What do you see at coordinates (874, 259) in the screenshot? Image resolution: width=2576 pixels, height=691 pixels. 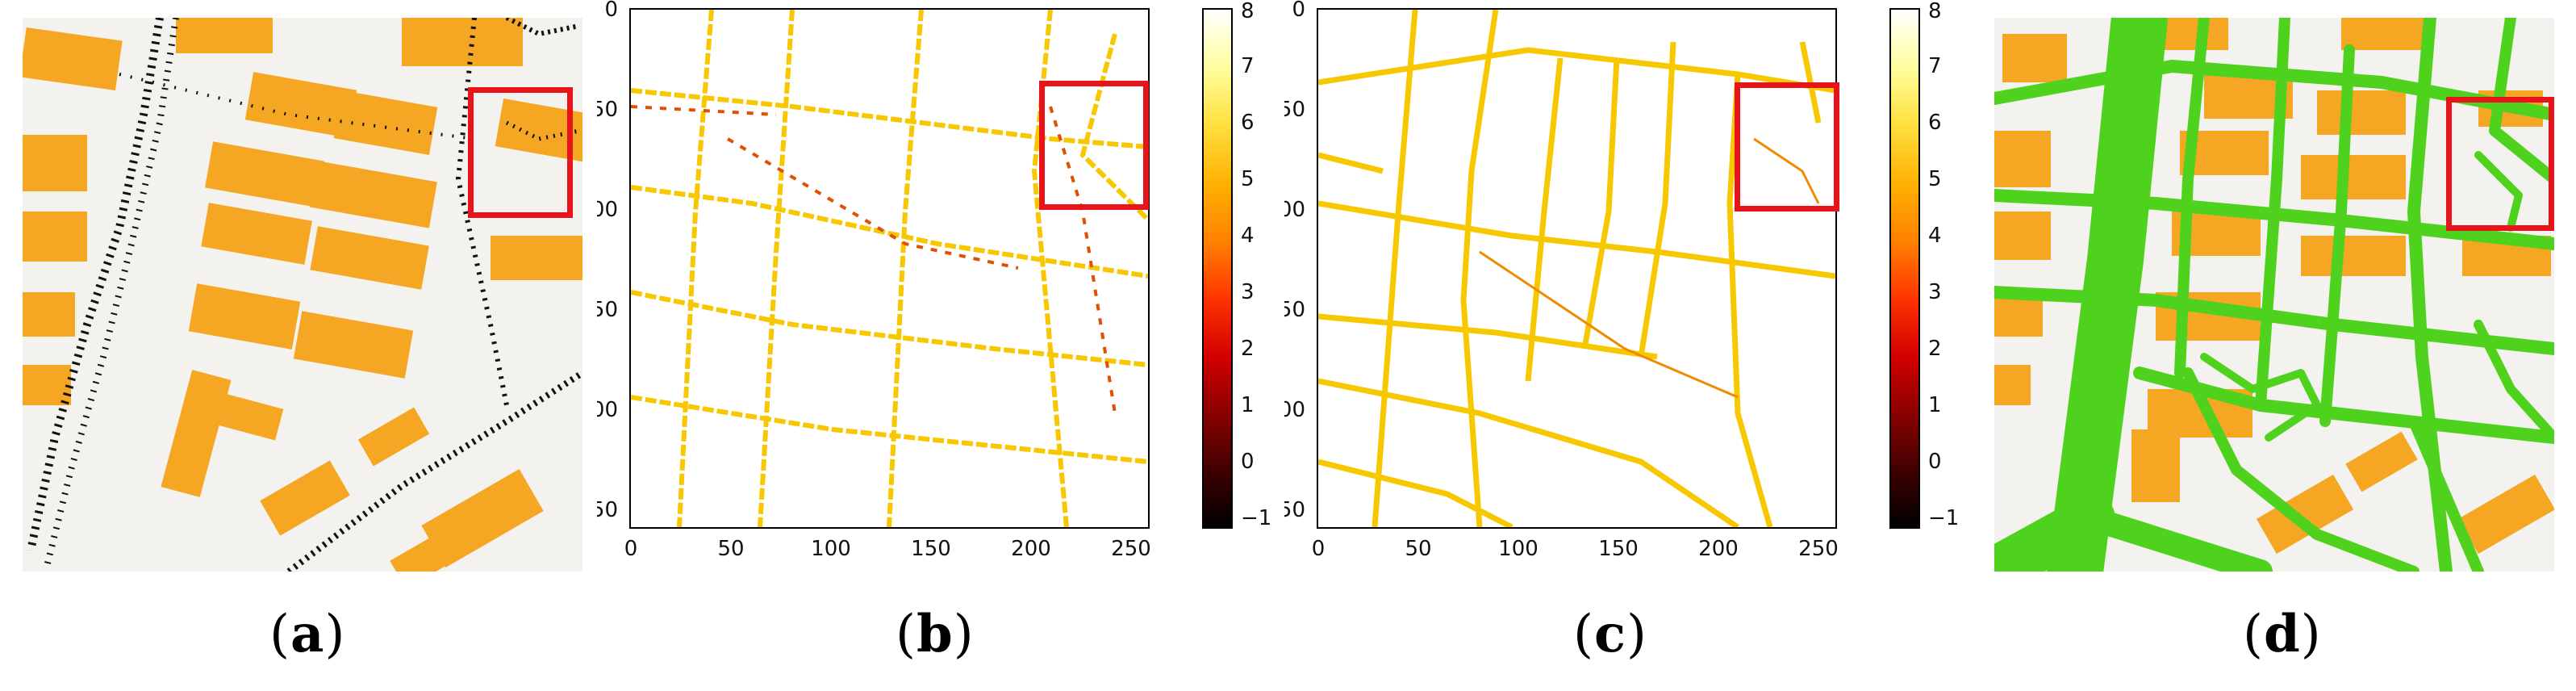 I see `edges-b-dark` at bounding box center [874, 259].